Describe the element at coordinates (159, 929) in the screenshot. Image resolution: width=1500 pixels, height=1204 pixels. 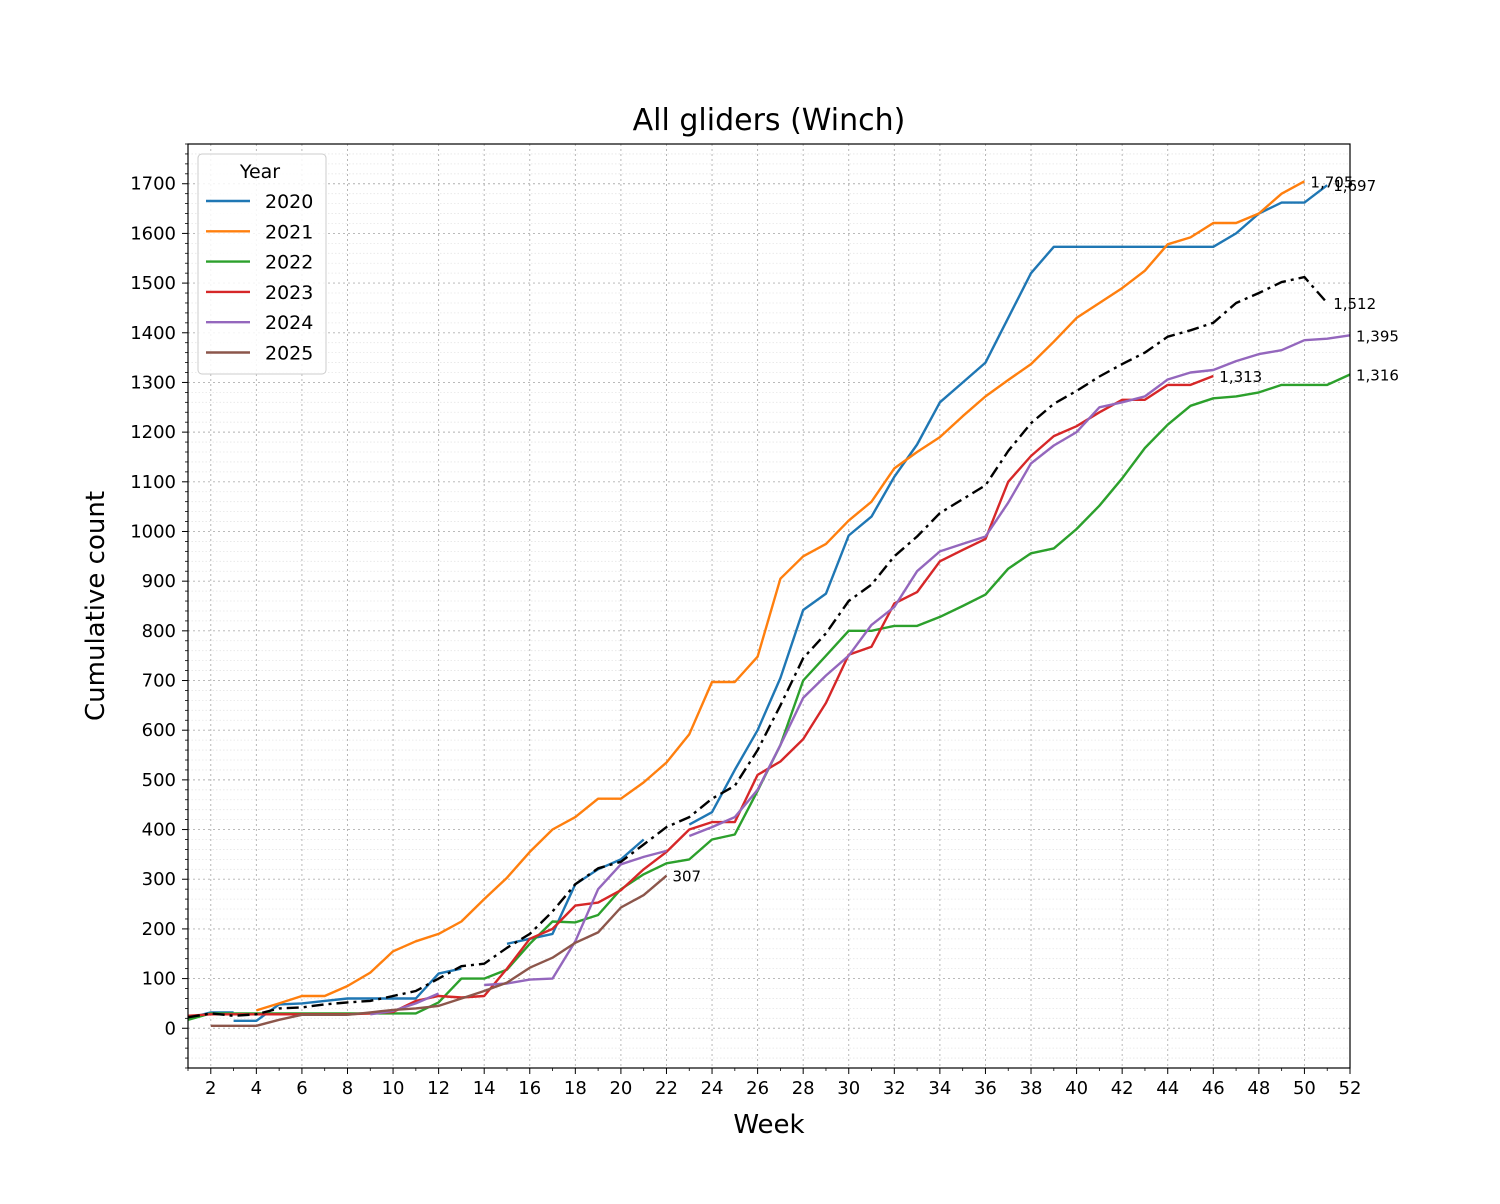
I see `y-tick-label: 200` at that location.